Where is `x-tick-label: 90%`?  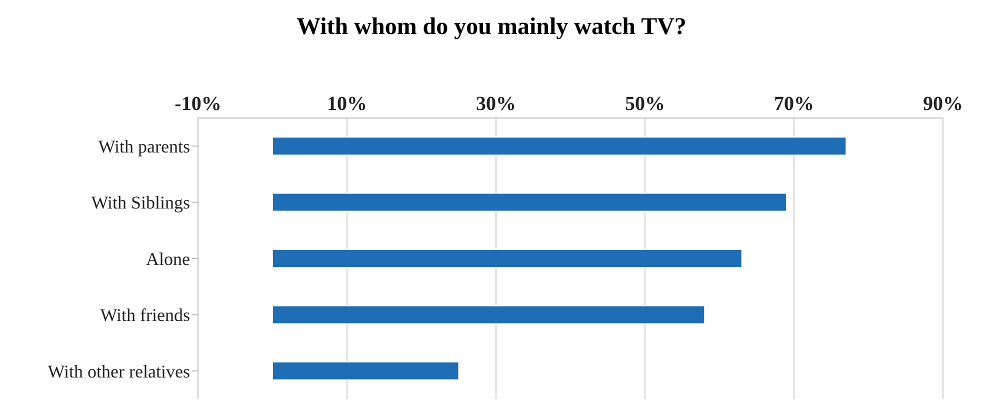 x-tick-label: 90% is located at coordinates (943, 104).